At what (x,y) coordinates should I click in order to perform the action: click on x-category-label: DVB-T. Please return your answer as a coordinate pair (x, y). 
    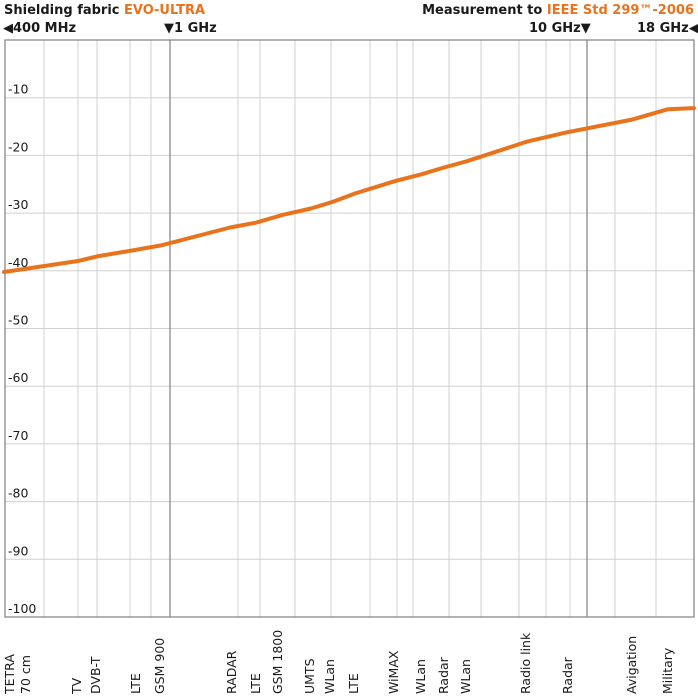
    Looking at the image, I should click on (95, 675).